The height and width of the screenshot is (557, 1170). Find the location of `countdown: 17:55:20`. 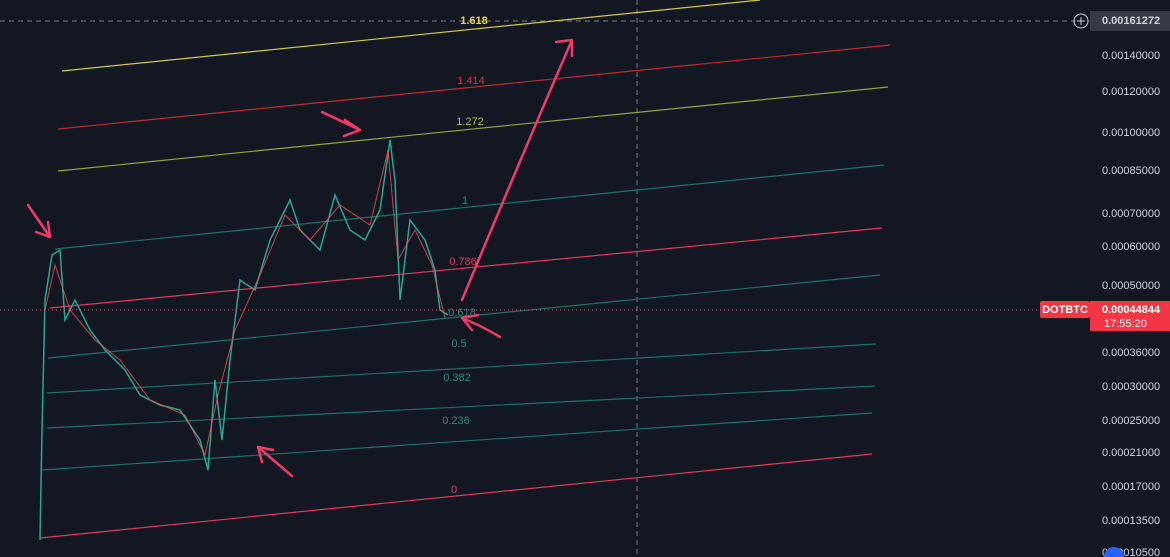

countdown: 17:55:20 is located at coordinates (1125, 324).